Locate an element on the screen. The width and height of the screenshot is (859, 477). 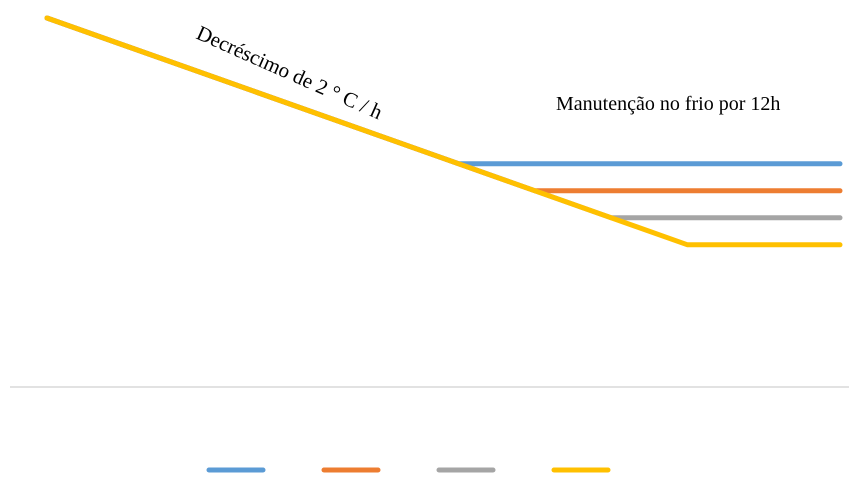
hold-annotation: Manutenção no frio por 12h is located at coordinates (668, 104).